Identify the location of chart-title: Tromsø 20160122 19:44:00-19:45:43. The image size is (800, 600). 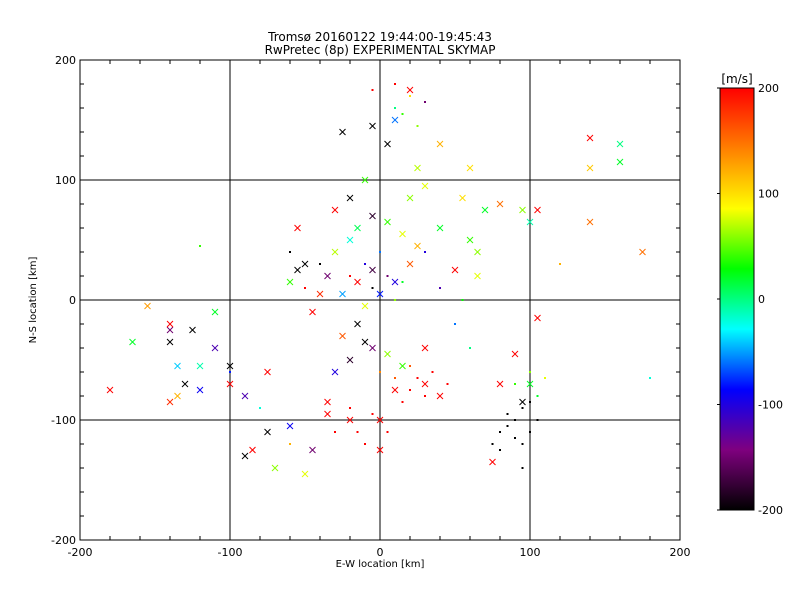
(379, 37).